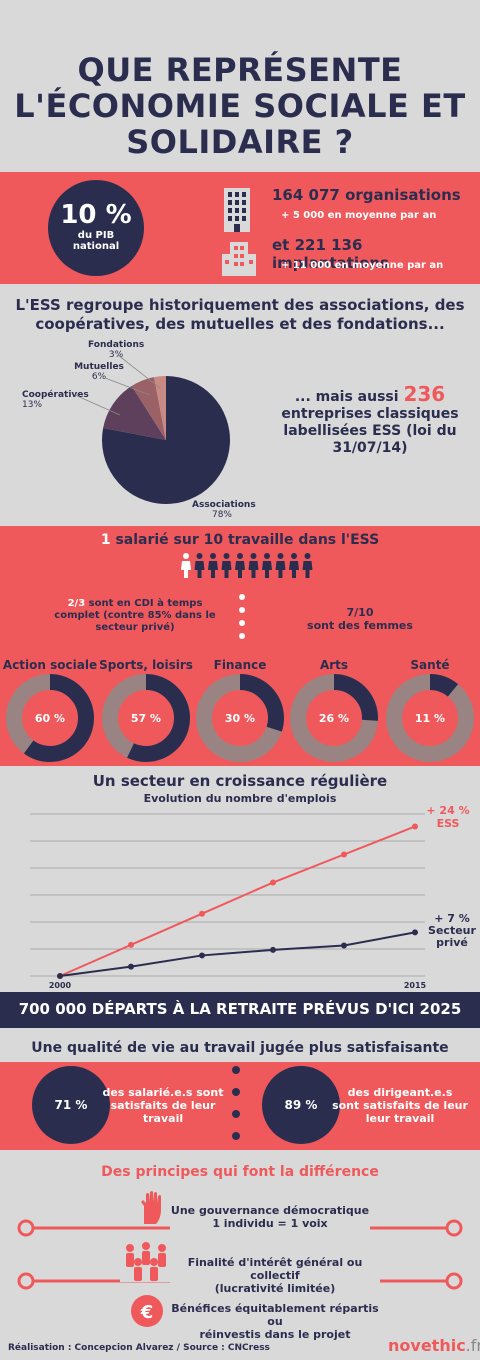 The image size is (480, 1360). I want to click on cooperatives-pct: 13%, so click(32, 405).